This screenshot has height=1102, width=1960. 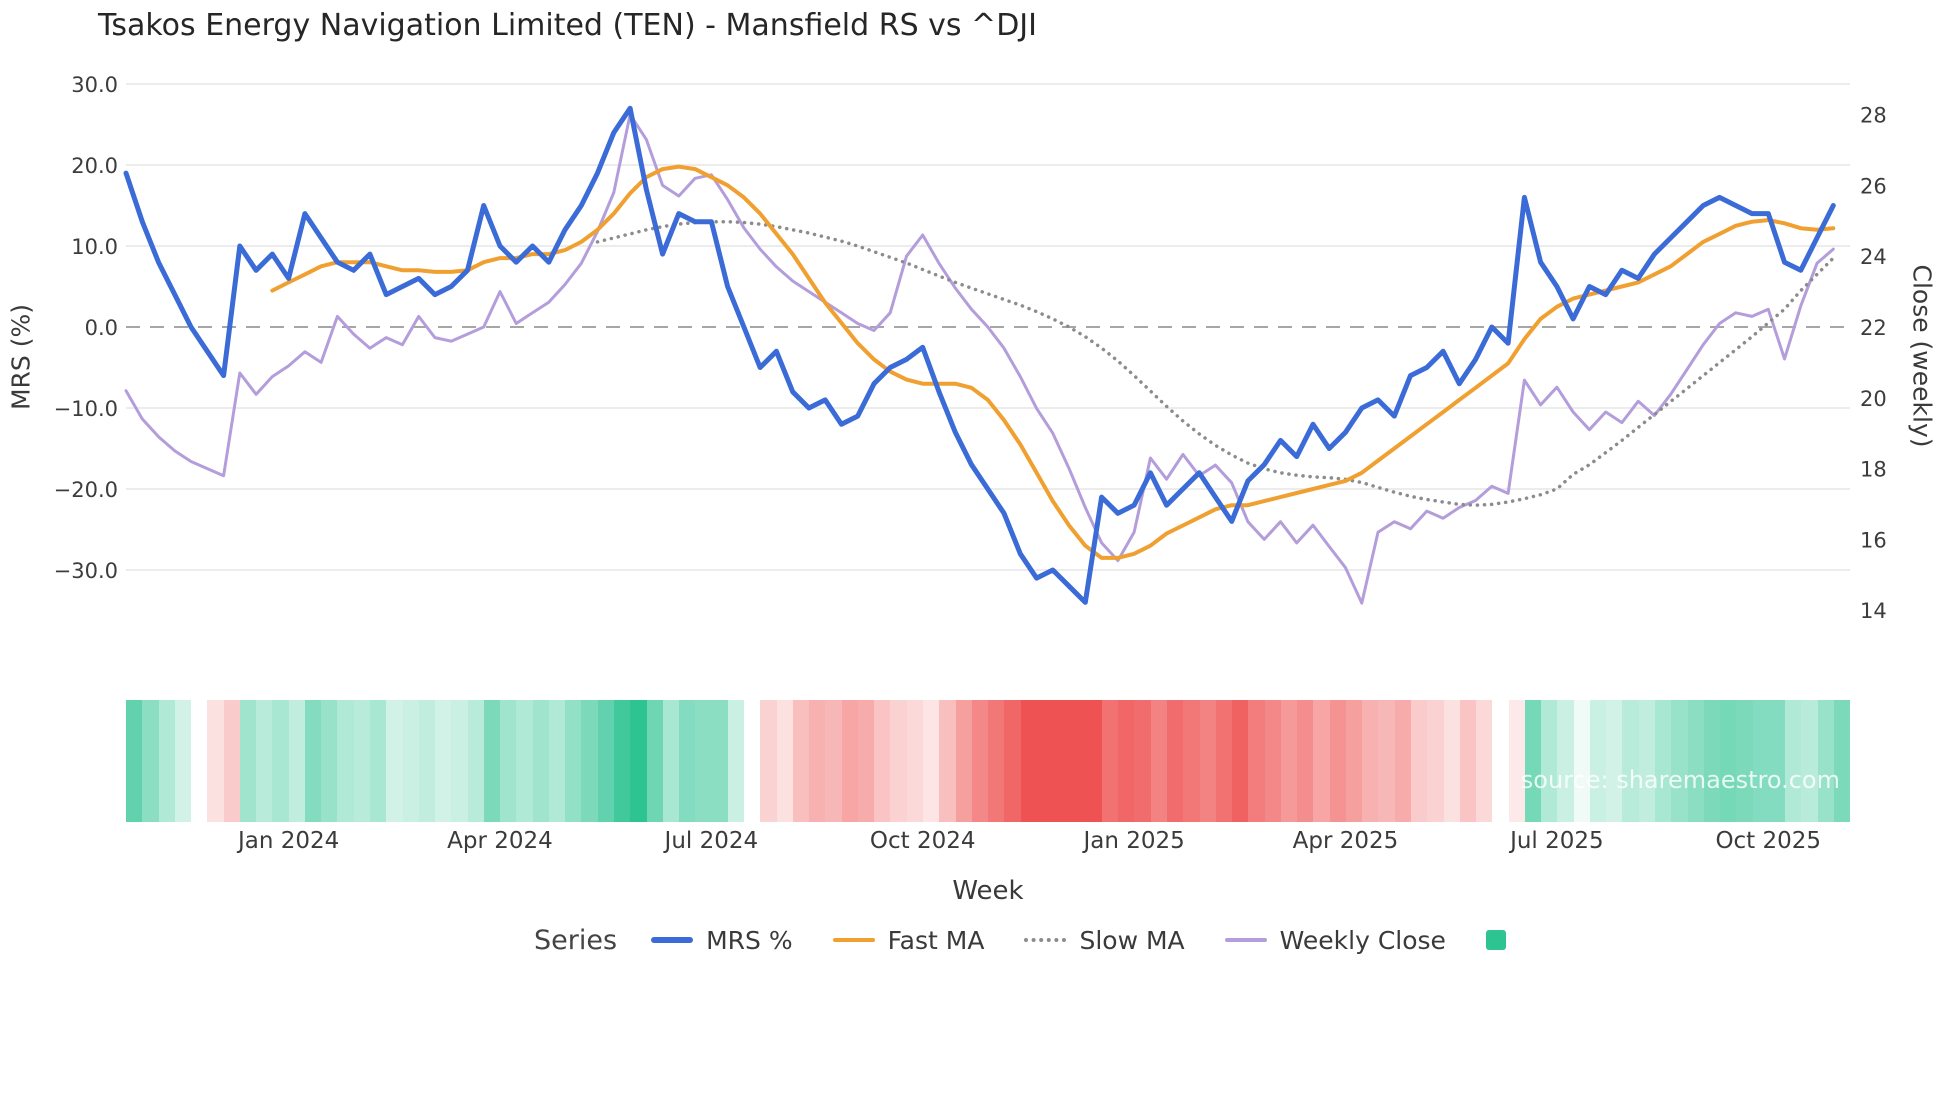 I want to click on left-axis-title: MRS (%), so click(x=21, y=357).